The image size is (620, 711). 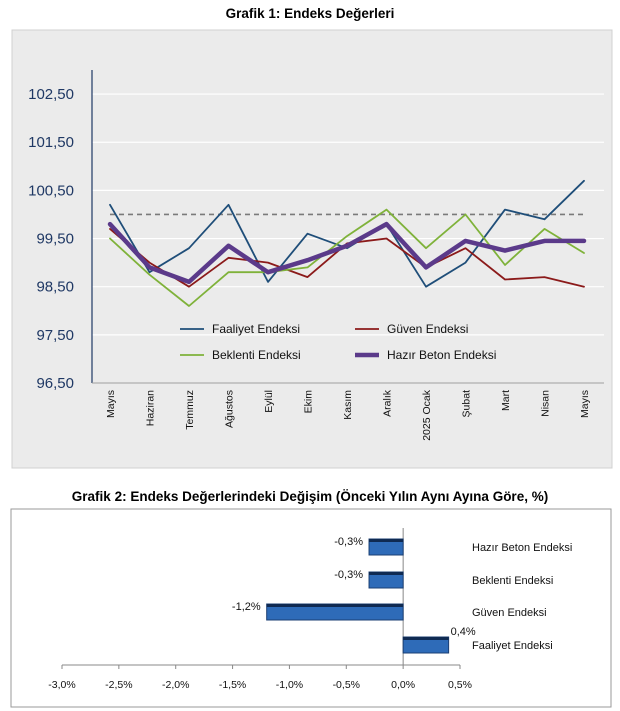 I want to click on x-tick-label: -1,0%, so click(x=289, y=685).